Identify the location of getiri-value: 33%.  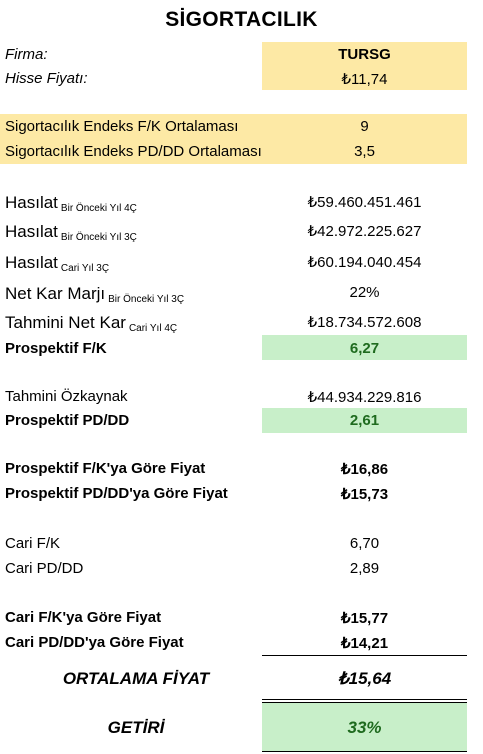
(364, 727).